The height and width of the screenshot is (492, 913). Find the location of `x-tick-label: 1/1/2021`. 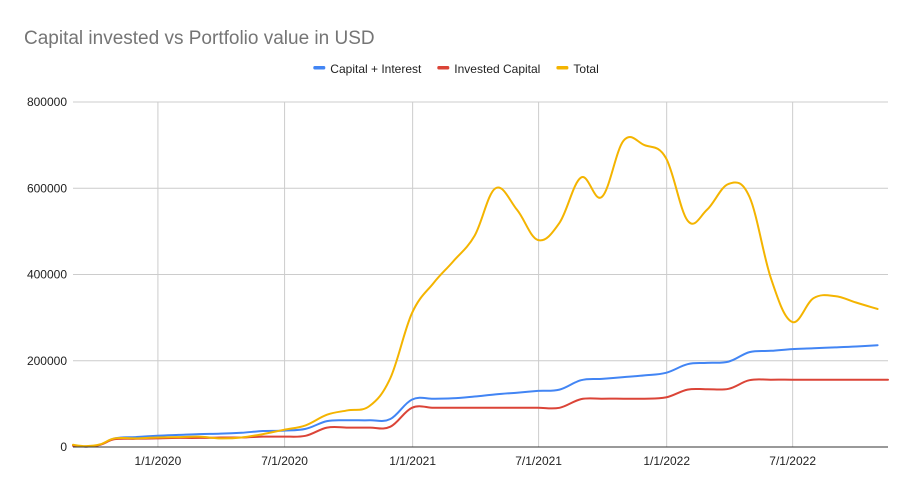

x-tick-label: 1/1/2021 is located at coordinates (412, 461).